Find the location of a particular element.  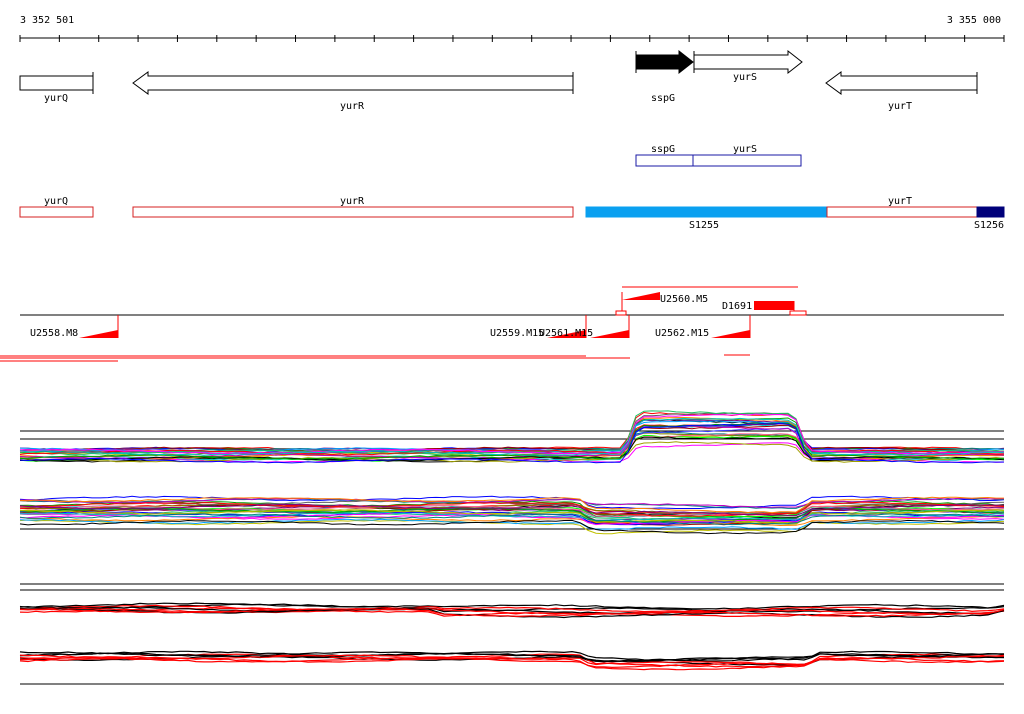

peak-U2560-wedge is located at coordinates (641, 296).